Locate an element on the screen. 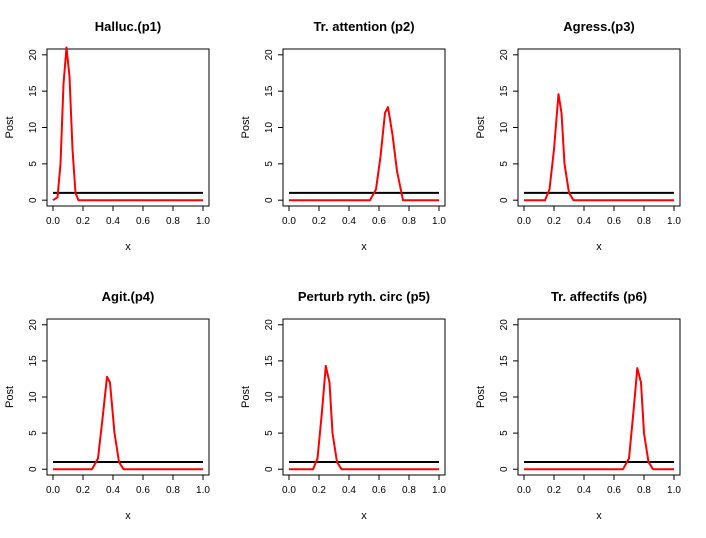 This screenshot has height=538, width=706. chart-title: Tr. attention (p2) is located at coordinates (363, 26).